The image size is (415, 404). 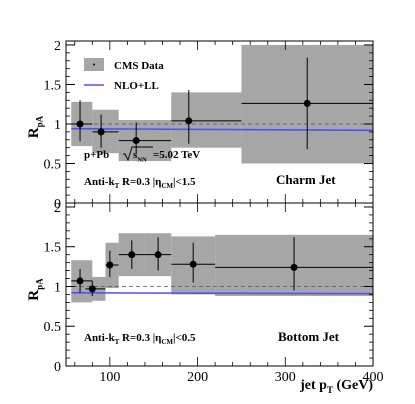 What do you see at coordinates (306, 179) in the screenshot?
I see `panel-label-charm-jet: Charm Jet` at bounding box center [306, 179].